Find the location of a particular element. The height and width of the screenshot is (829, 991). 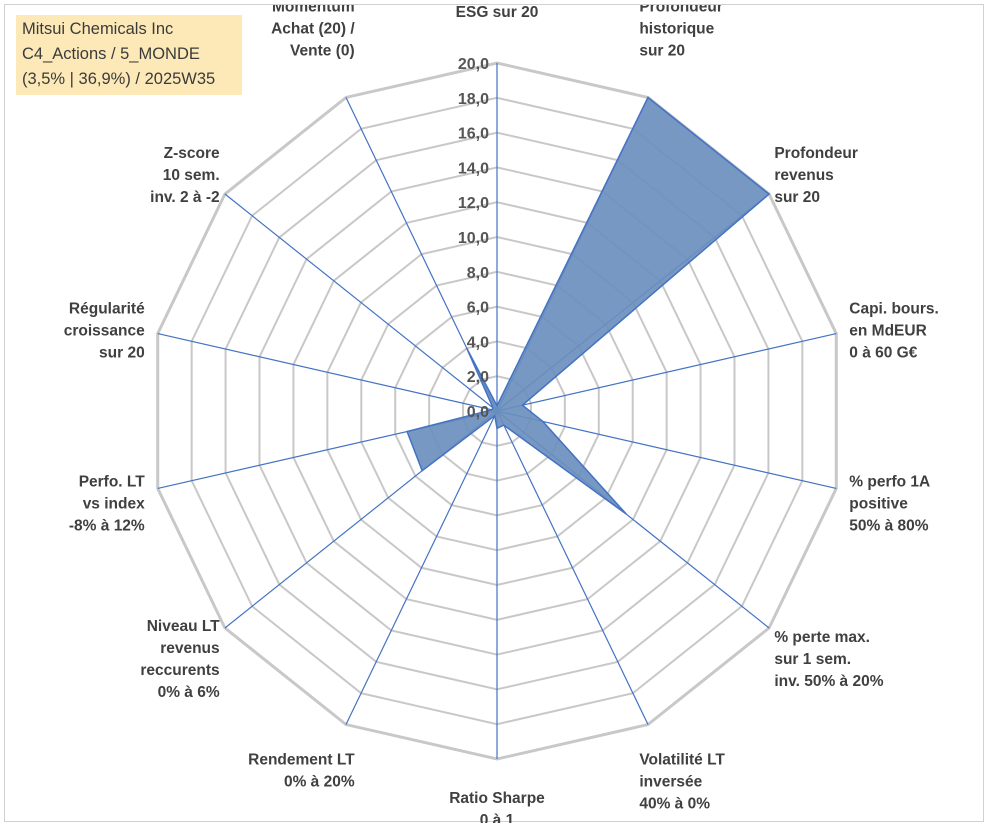

axis-label-line: sur 1 sem. is located at coordinates (812, 659).